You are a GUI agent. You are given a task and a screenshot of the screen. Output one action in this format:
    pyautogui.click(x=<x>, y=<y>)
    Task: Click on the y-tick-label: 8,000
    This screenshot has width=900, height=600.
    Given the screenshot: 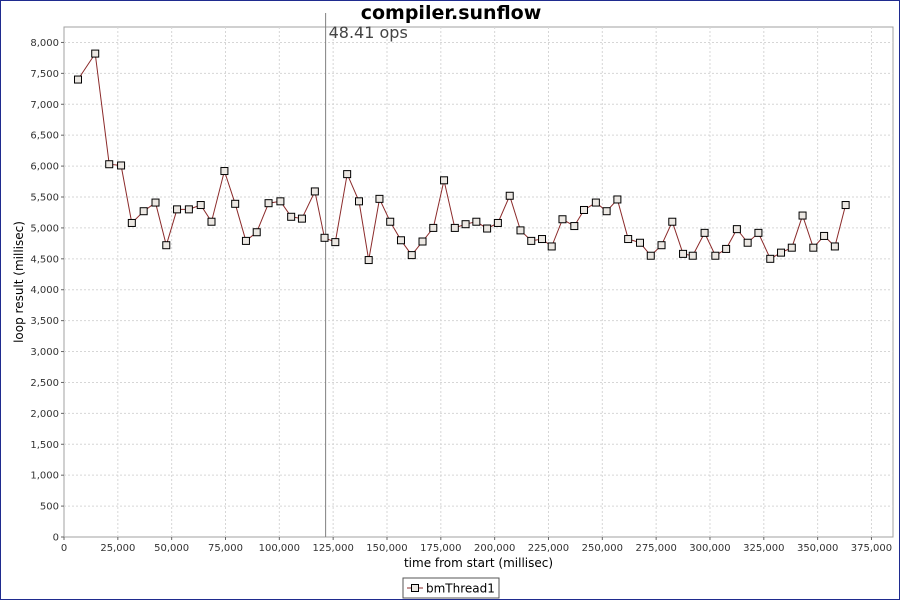 What is the action you would take?
    pyautogui.click(x=44, y=43)
    